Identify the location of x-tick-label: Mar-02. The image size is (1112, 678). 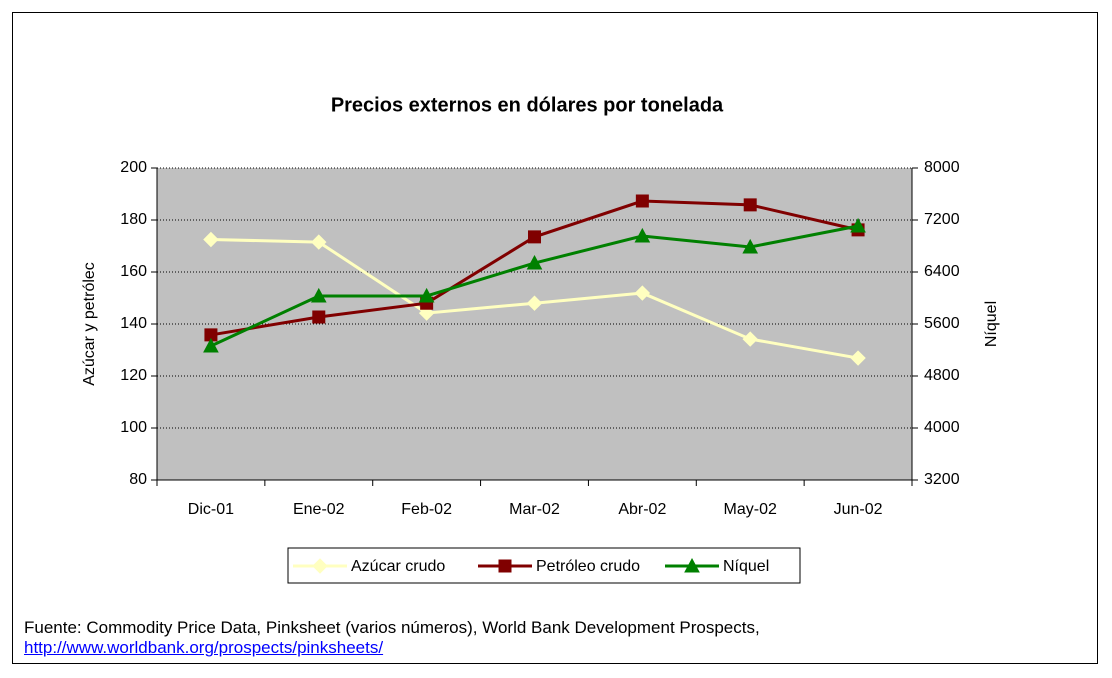
(534, 509).